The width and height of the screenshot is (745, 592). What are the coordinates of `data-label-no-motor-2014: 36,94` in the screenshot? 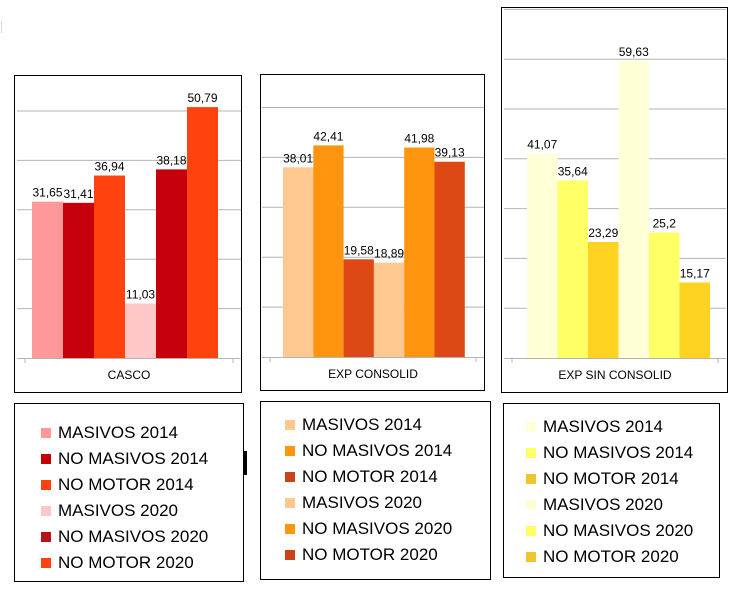 It's located at (109, 167).